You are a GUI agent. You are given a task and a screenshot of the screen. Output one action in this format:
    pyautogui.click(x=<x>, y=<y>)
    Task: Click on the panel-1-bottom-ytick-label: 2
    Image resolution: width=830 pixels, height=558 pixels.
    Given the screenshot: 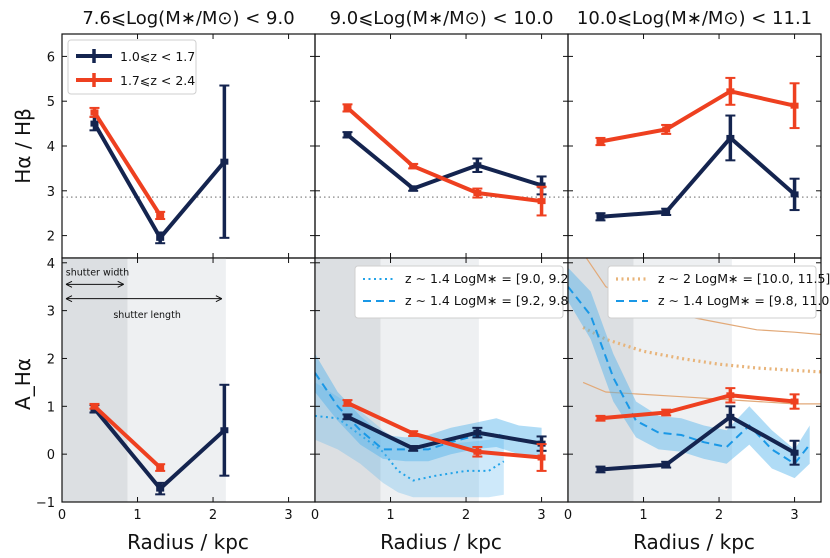 What is the action you would take?
    pyautogui.click(x=51, y=359)
    